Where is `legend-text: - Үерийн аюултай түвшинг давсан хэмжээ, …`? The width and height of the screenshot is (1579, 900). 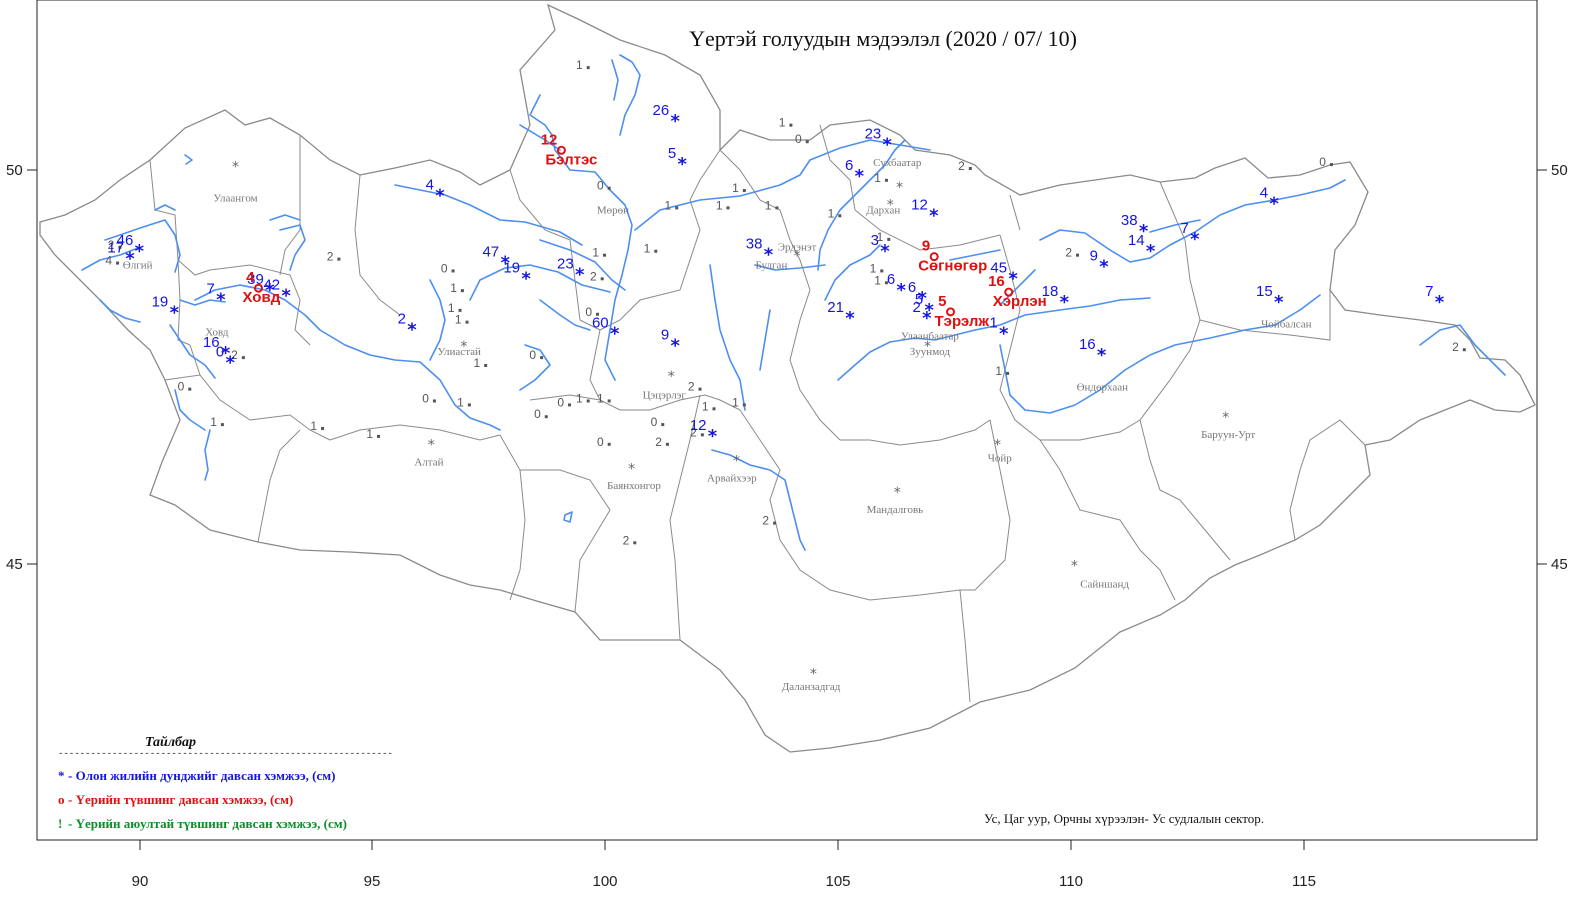
legend-text: - Үерийн аюултай түвшинг давсан хэмжээ, … is located at coordinates (207, 823).